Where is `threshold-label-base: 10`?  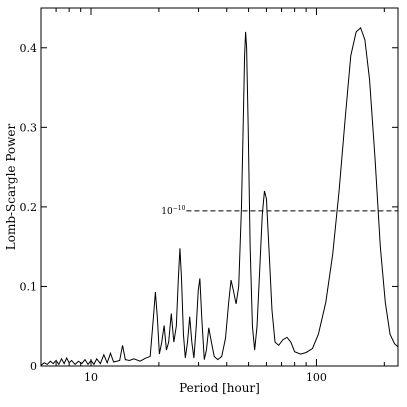 threshold-label-base: 10 is located at coordinates (167, 212).